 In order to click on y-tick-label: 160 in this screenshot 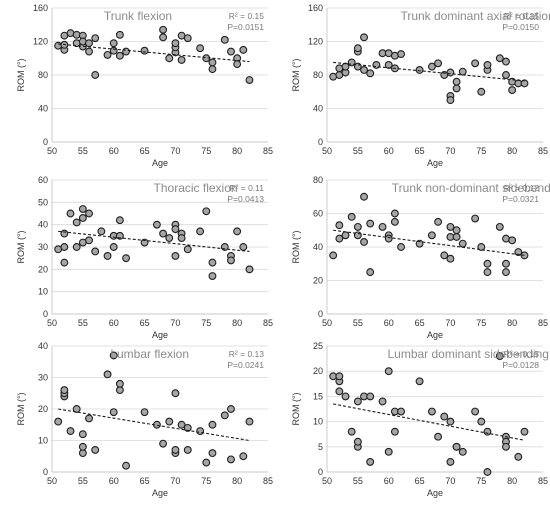, I will do `click(315, 8)`.